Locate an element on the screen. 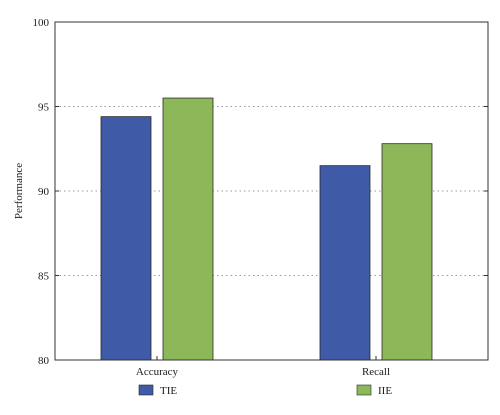  x-category-label: Accuracy is located at coordinates (157, 372).